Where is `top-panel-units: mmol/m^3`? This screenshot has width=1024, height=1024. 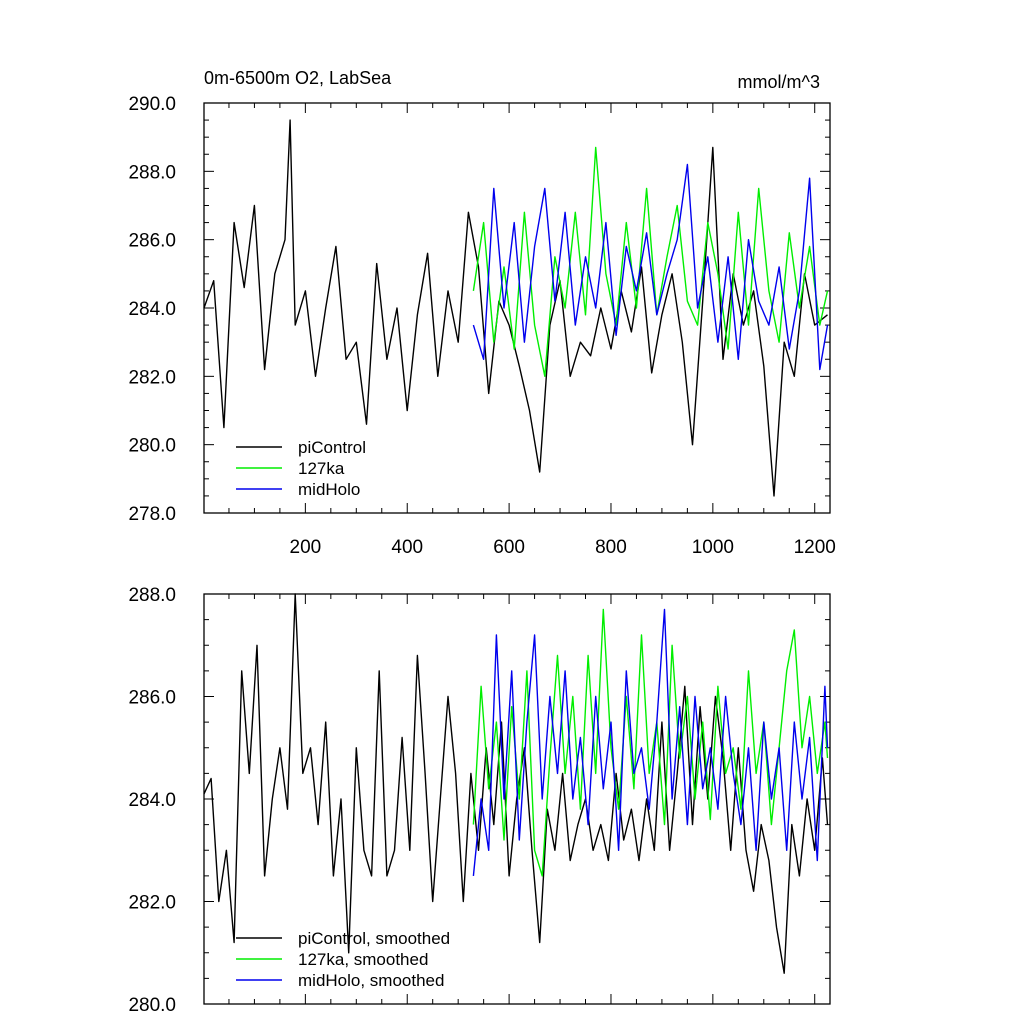
top-panel-units: mmol/m^3 is located at coordinates (779, 82).